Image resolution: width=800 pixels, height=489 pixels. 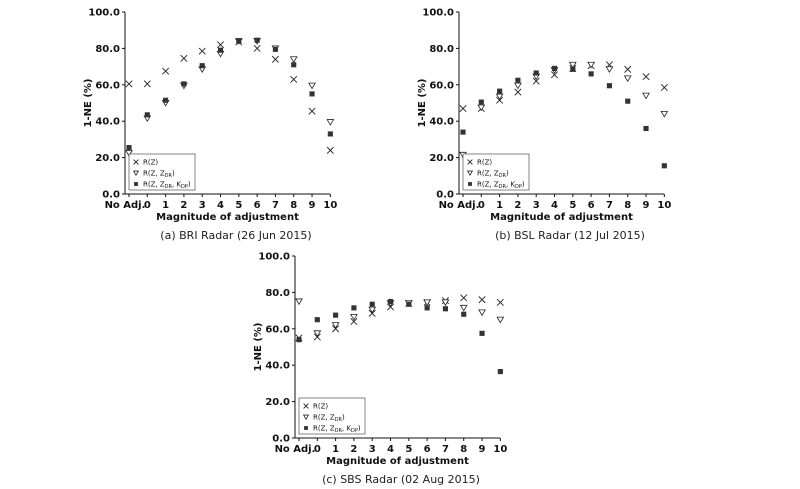 What do you see at coordinates (329, 419) in the screenshot?
I see `legend-label: R(Z, ZDR)` at bounding box center [329, 419].